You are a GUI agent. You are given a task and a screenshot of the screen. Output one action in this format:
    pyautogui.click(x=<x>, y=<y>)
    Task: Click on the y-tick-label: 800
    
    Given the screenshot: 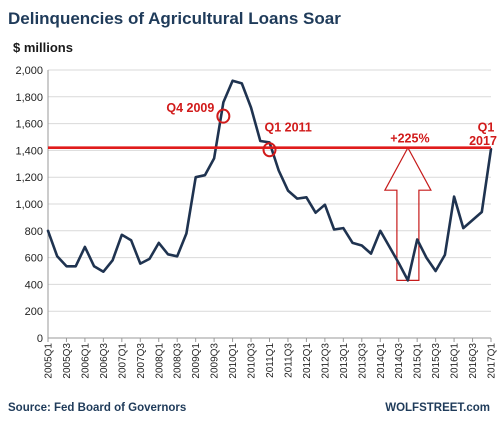 What is the action you would take?
    pyautogui.click(x=34, y=232)
    